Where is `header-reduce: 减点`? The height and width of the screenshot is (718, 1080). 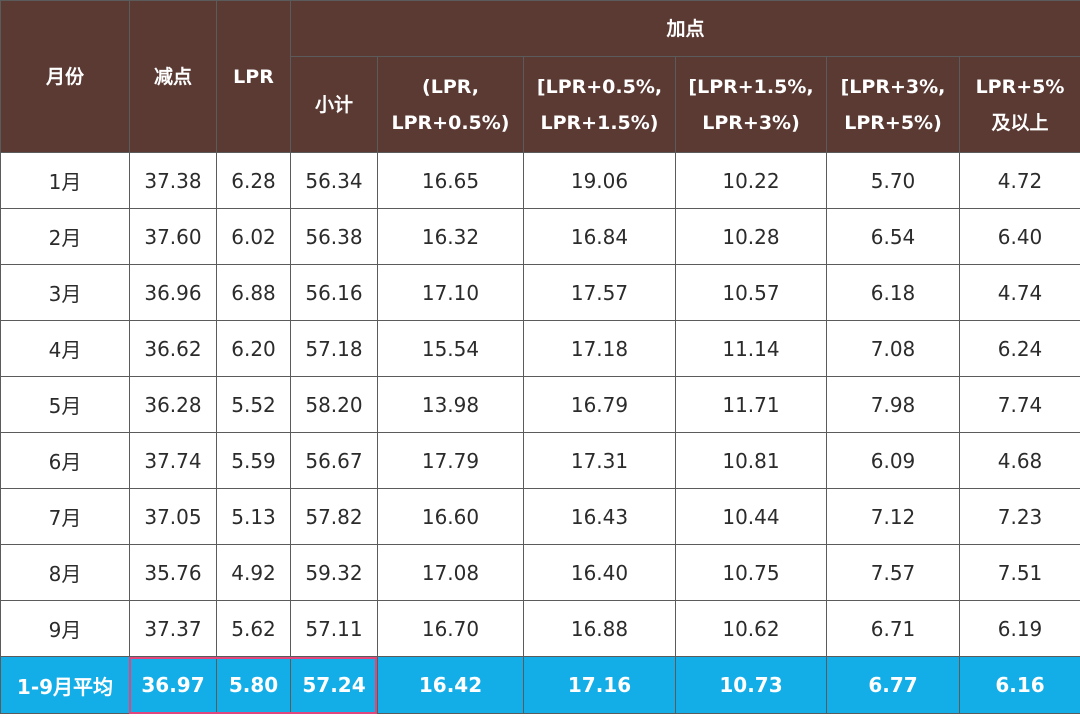
header-reduce: 减点 is located at coordinates (173, 76).